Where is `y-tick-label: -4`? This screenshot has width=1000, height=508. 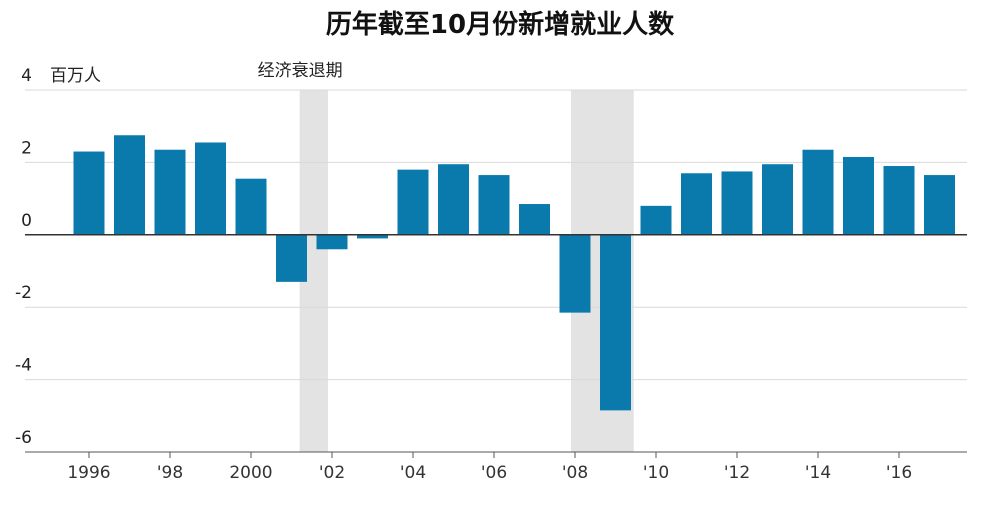 y-tick-label: -4 is located at coordinates (23, 366).